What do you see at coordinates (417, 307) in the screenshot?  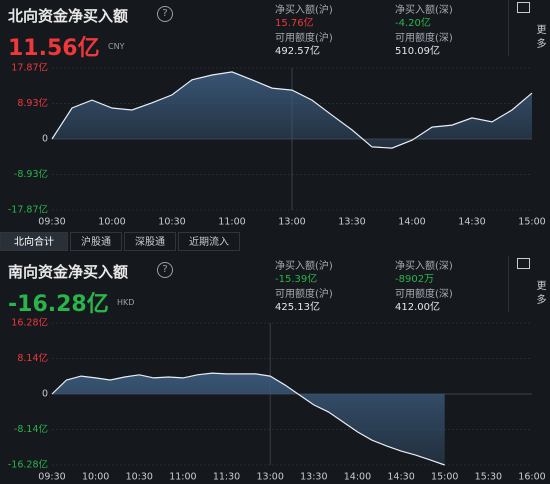 I see `stat-value: 412.00亿` at bounding box center [417, 307].